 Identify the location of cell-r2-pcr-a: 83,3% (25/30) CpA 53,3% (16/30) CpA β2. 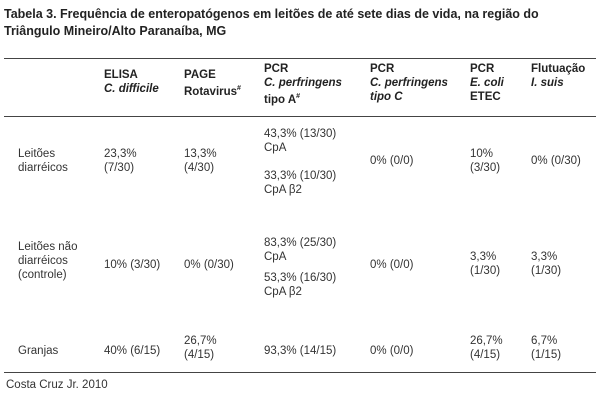
(300, 267).